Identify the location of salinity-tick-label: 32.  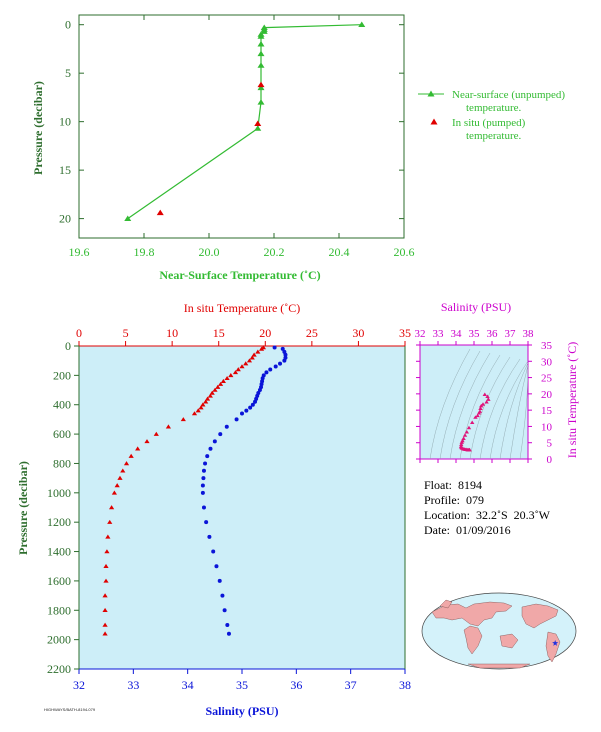
(79, 685).